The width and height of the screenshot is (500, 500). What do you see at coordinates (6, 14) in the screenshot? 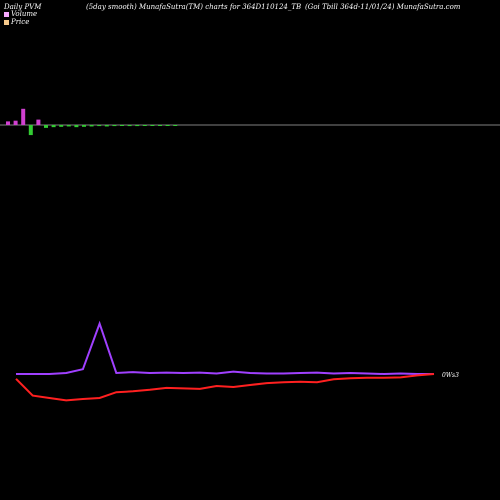
I see `volume-swatch` at bounding box center [6, 14].